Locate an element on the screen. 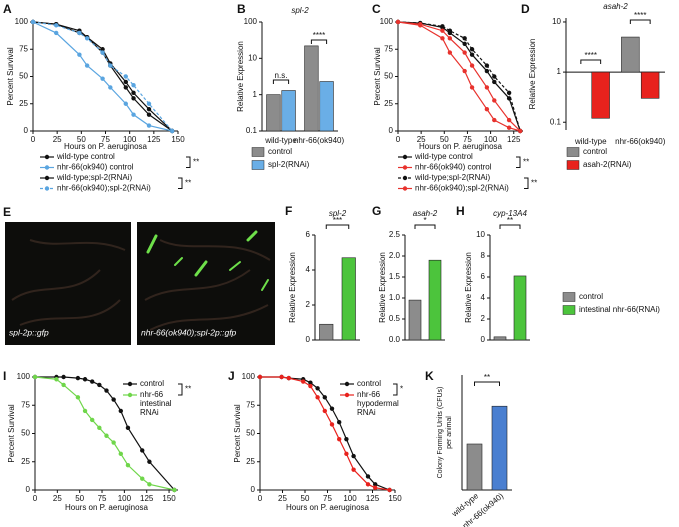  panel-letter: C is located at coordinates (376, 9).